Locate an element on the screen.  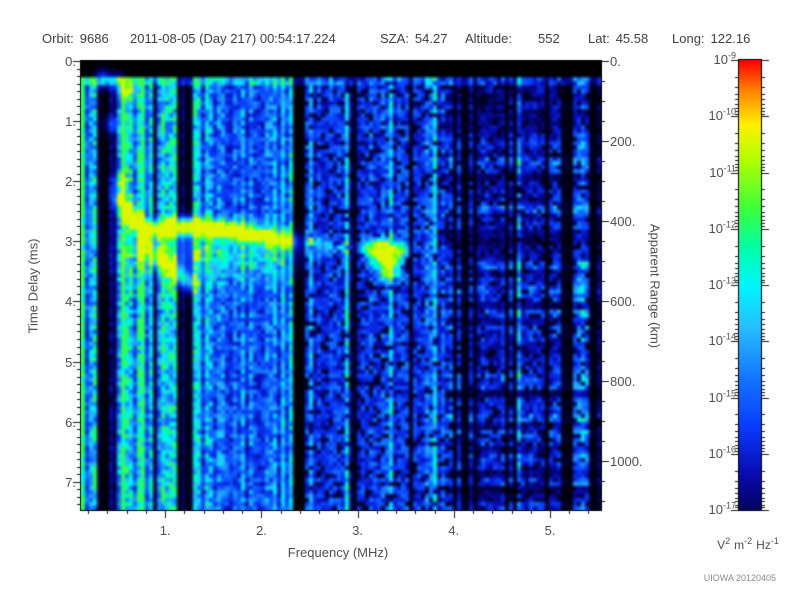
x-tick-label: 5. is located at coordinates (550, 530).